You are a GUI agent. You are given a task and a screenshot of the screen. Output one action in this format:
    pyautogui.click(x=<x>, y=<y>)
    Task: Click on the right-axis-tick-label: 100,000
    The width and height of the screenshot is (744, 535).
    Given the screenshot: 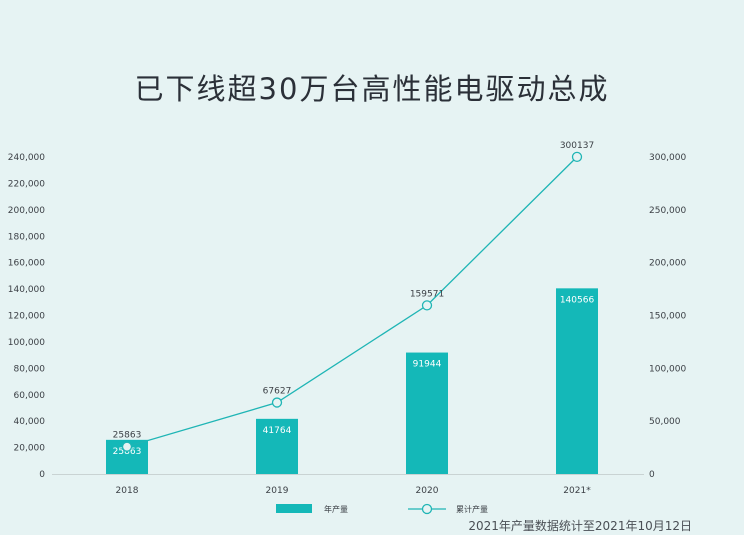 What is the action you would take?
    pyautogui.click(x=667, y=369)
    